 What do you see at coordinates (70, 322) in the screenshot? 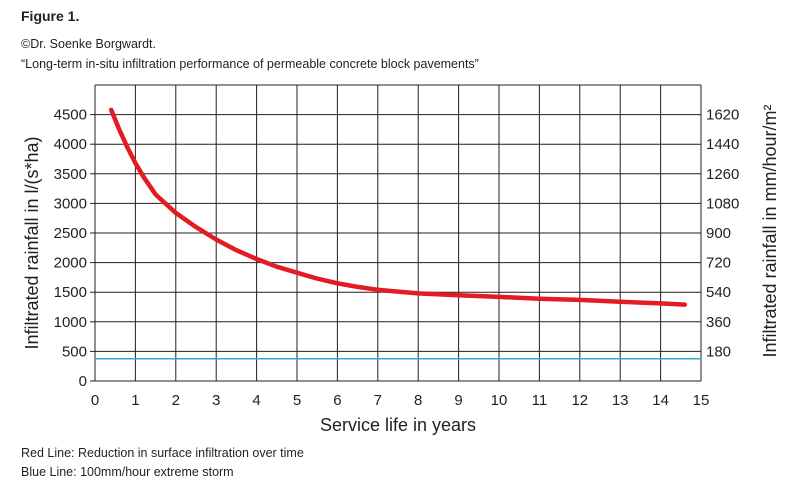
I see `y-tick-label-left: 1000` at bounding box center [70, 322].